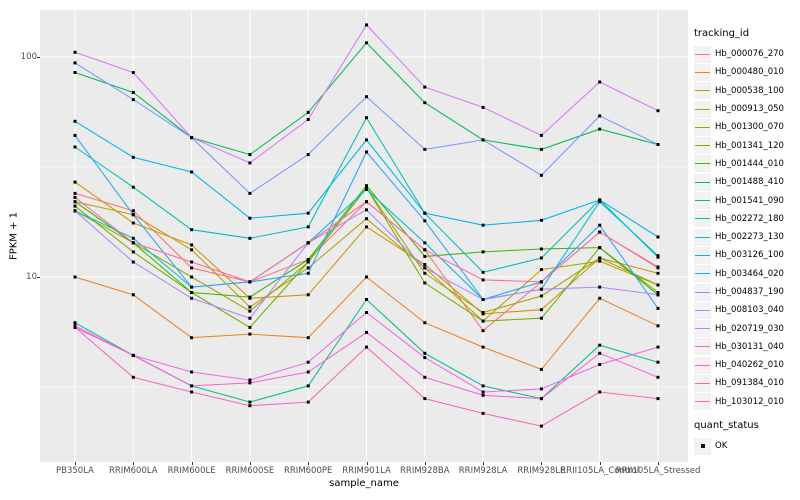 The height and width of the screenshot is (500, 800). I want to click on legend-item: Hb_103012_010, so click(746, 402).